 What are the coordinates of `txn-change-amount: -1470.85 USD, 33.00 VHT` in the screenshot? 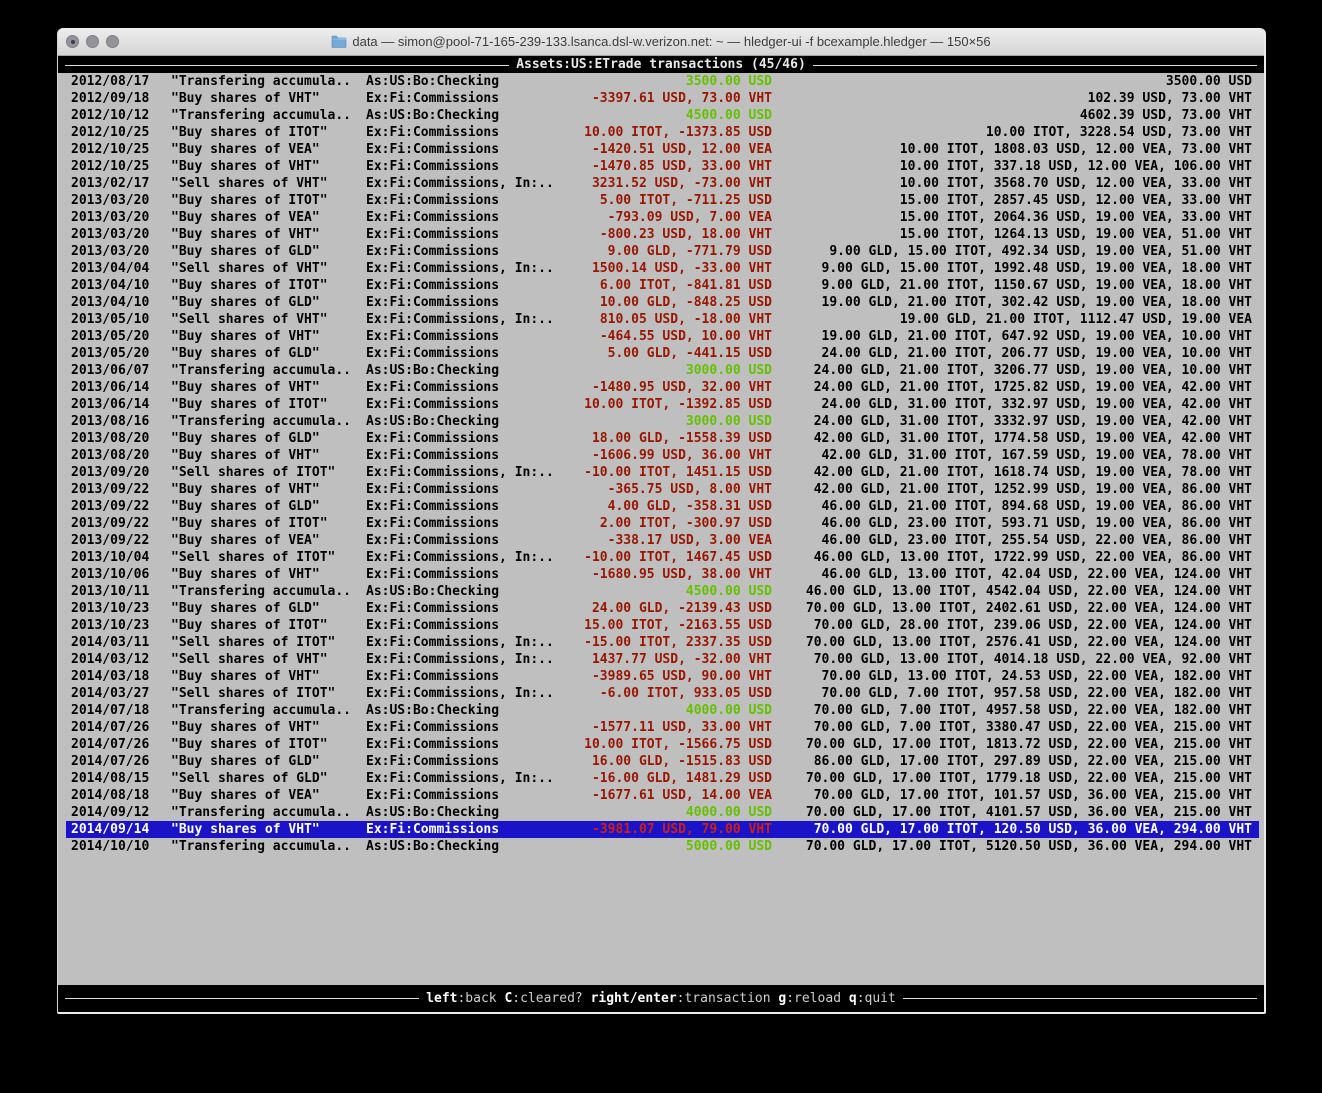 It's located at (681, 166).